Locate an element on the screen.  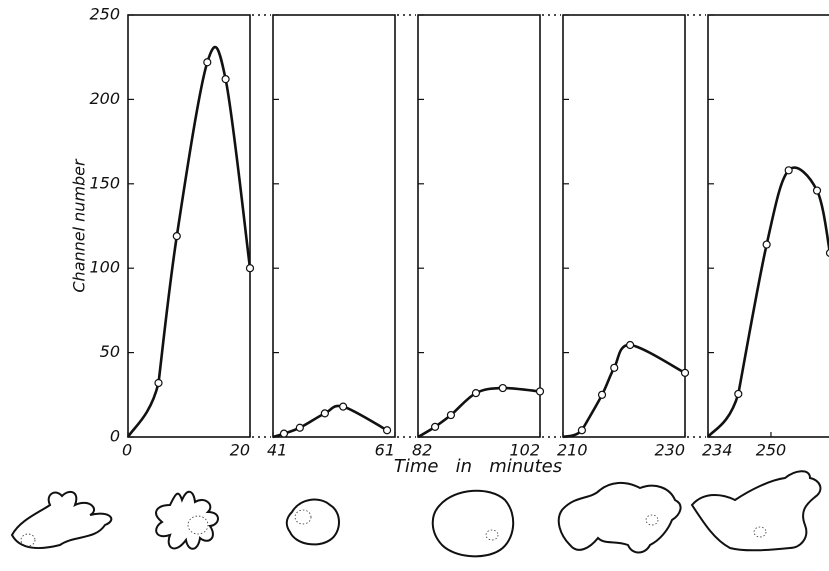
y-tick-label: 150 is located at coordinates (104, 182).